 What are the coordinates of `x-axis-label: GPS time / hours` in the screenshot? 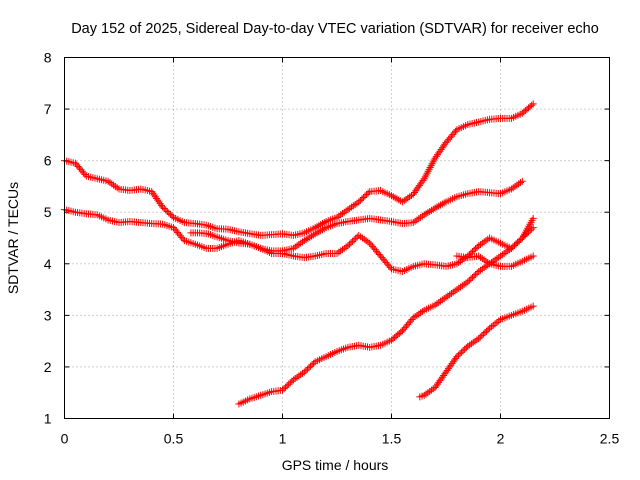 It's located at (335, 465).